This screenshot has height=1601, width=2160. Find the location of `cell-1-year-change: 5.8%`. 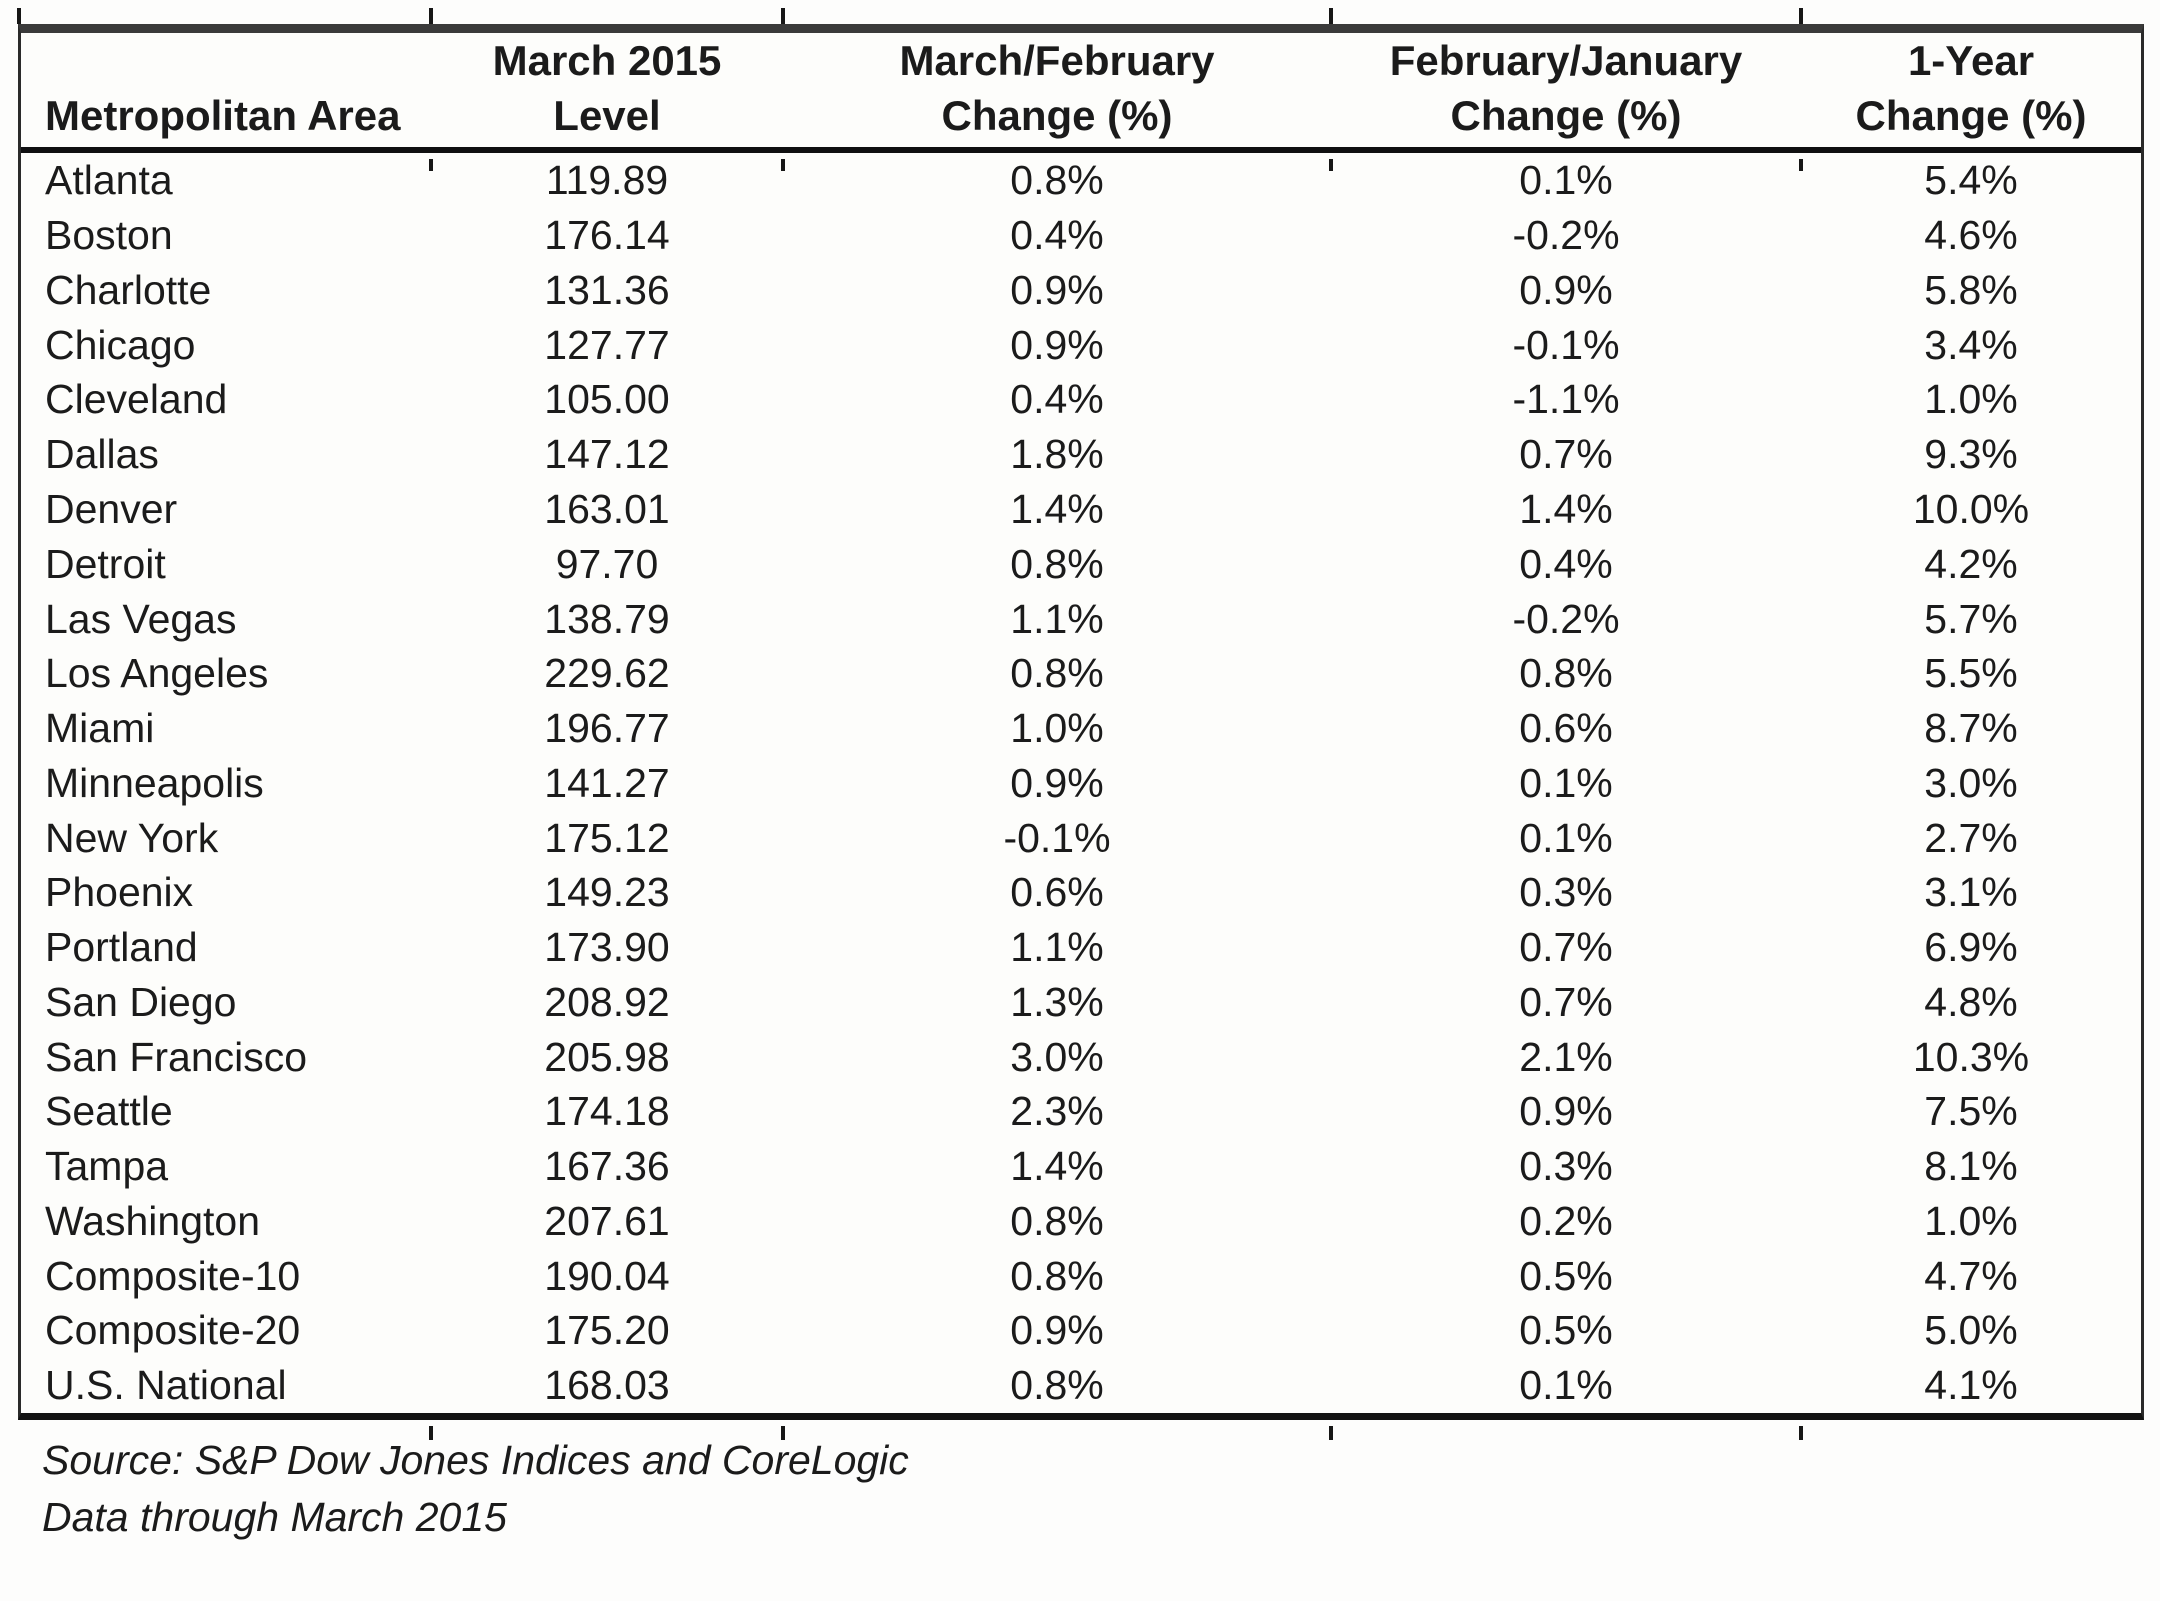

cell-1-year-change: 5.8% is located at coordinates (1971, 289).